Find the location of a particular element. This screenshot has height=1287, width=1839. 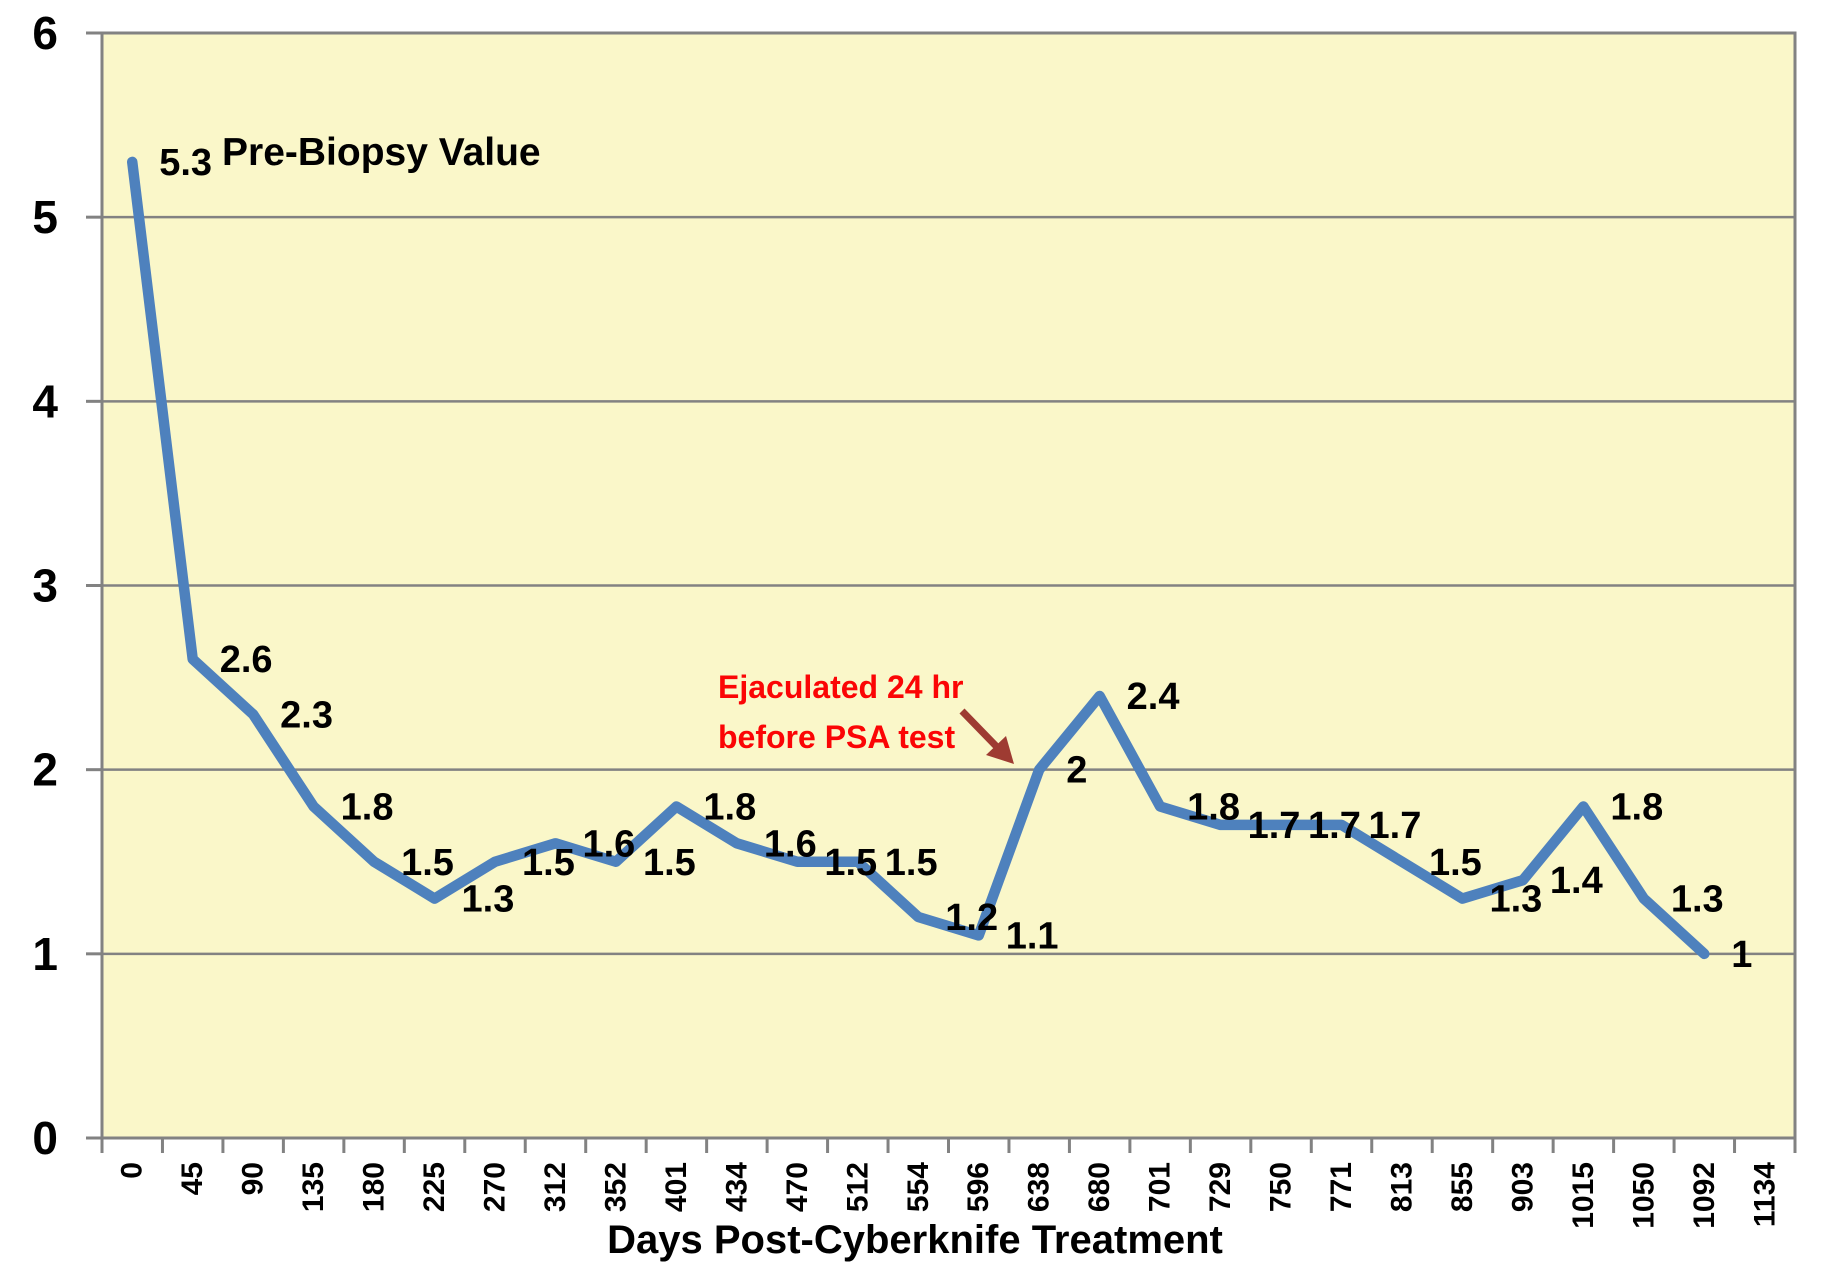

annotation-callout: Ejaculated 24 hr before PSA test is located at coordinates (840, 712).